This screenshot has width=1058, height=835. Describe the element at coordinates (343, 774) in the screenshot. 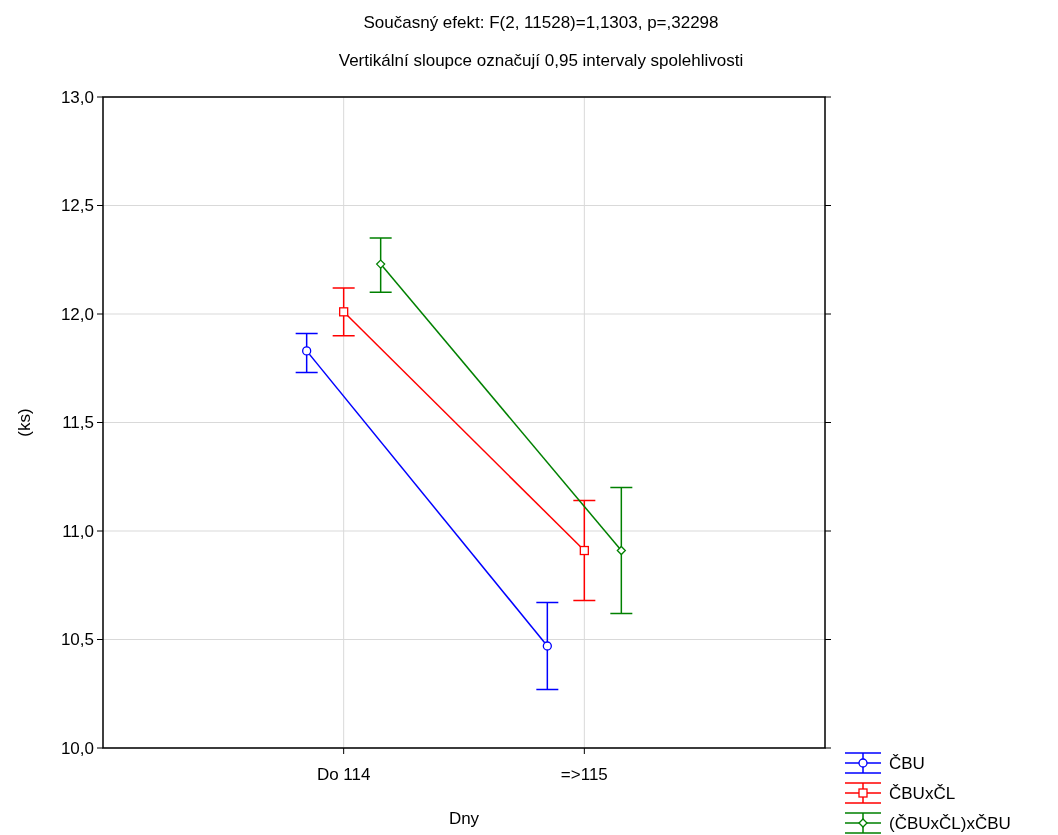

I see `x-tick-label: Do 114` at that location.